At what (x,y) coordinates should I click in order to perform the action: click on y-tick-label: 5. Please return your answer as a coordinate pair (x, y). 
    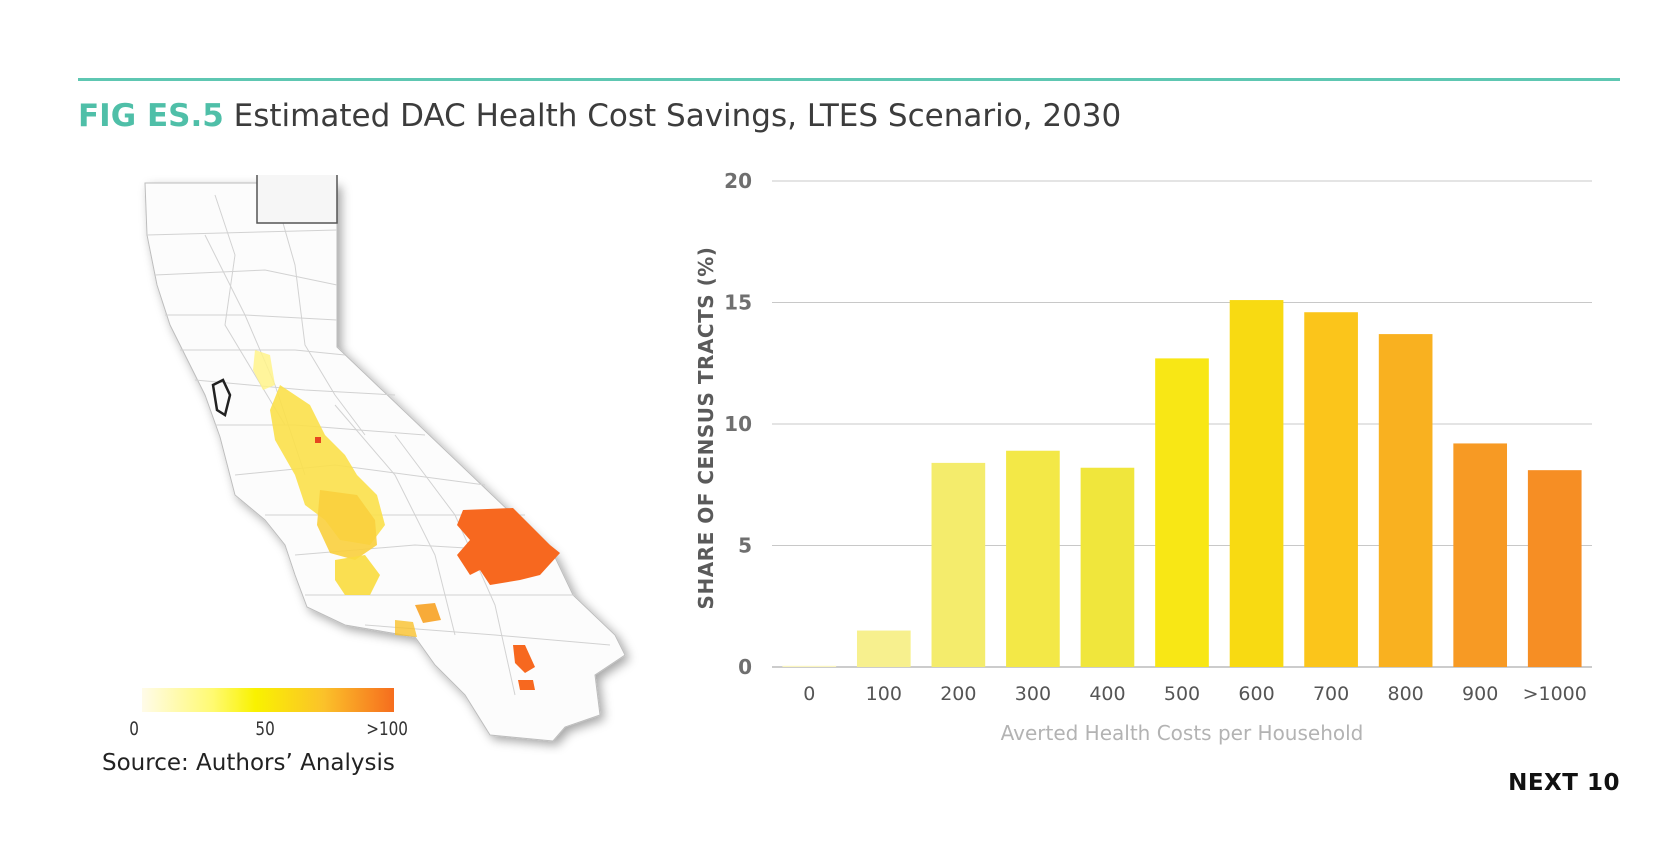
    Looking at the image, I should click on (745, 546).